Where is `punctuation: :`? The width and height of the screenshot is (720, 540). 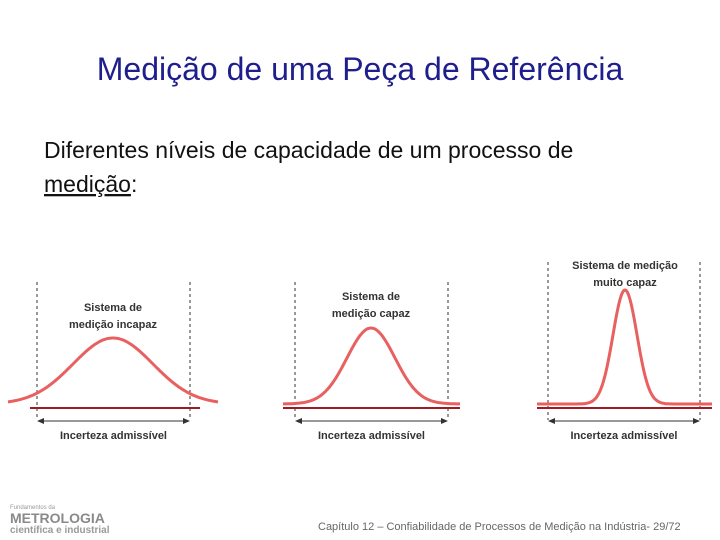 punctuation: : is located at coordinates (134, 184).